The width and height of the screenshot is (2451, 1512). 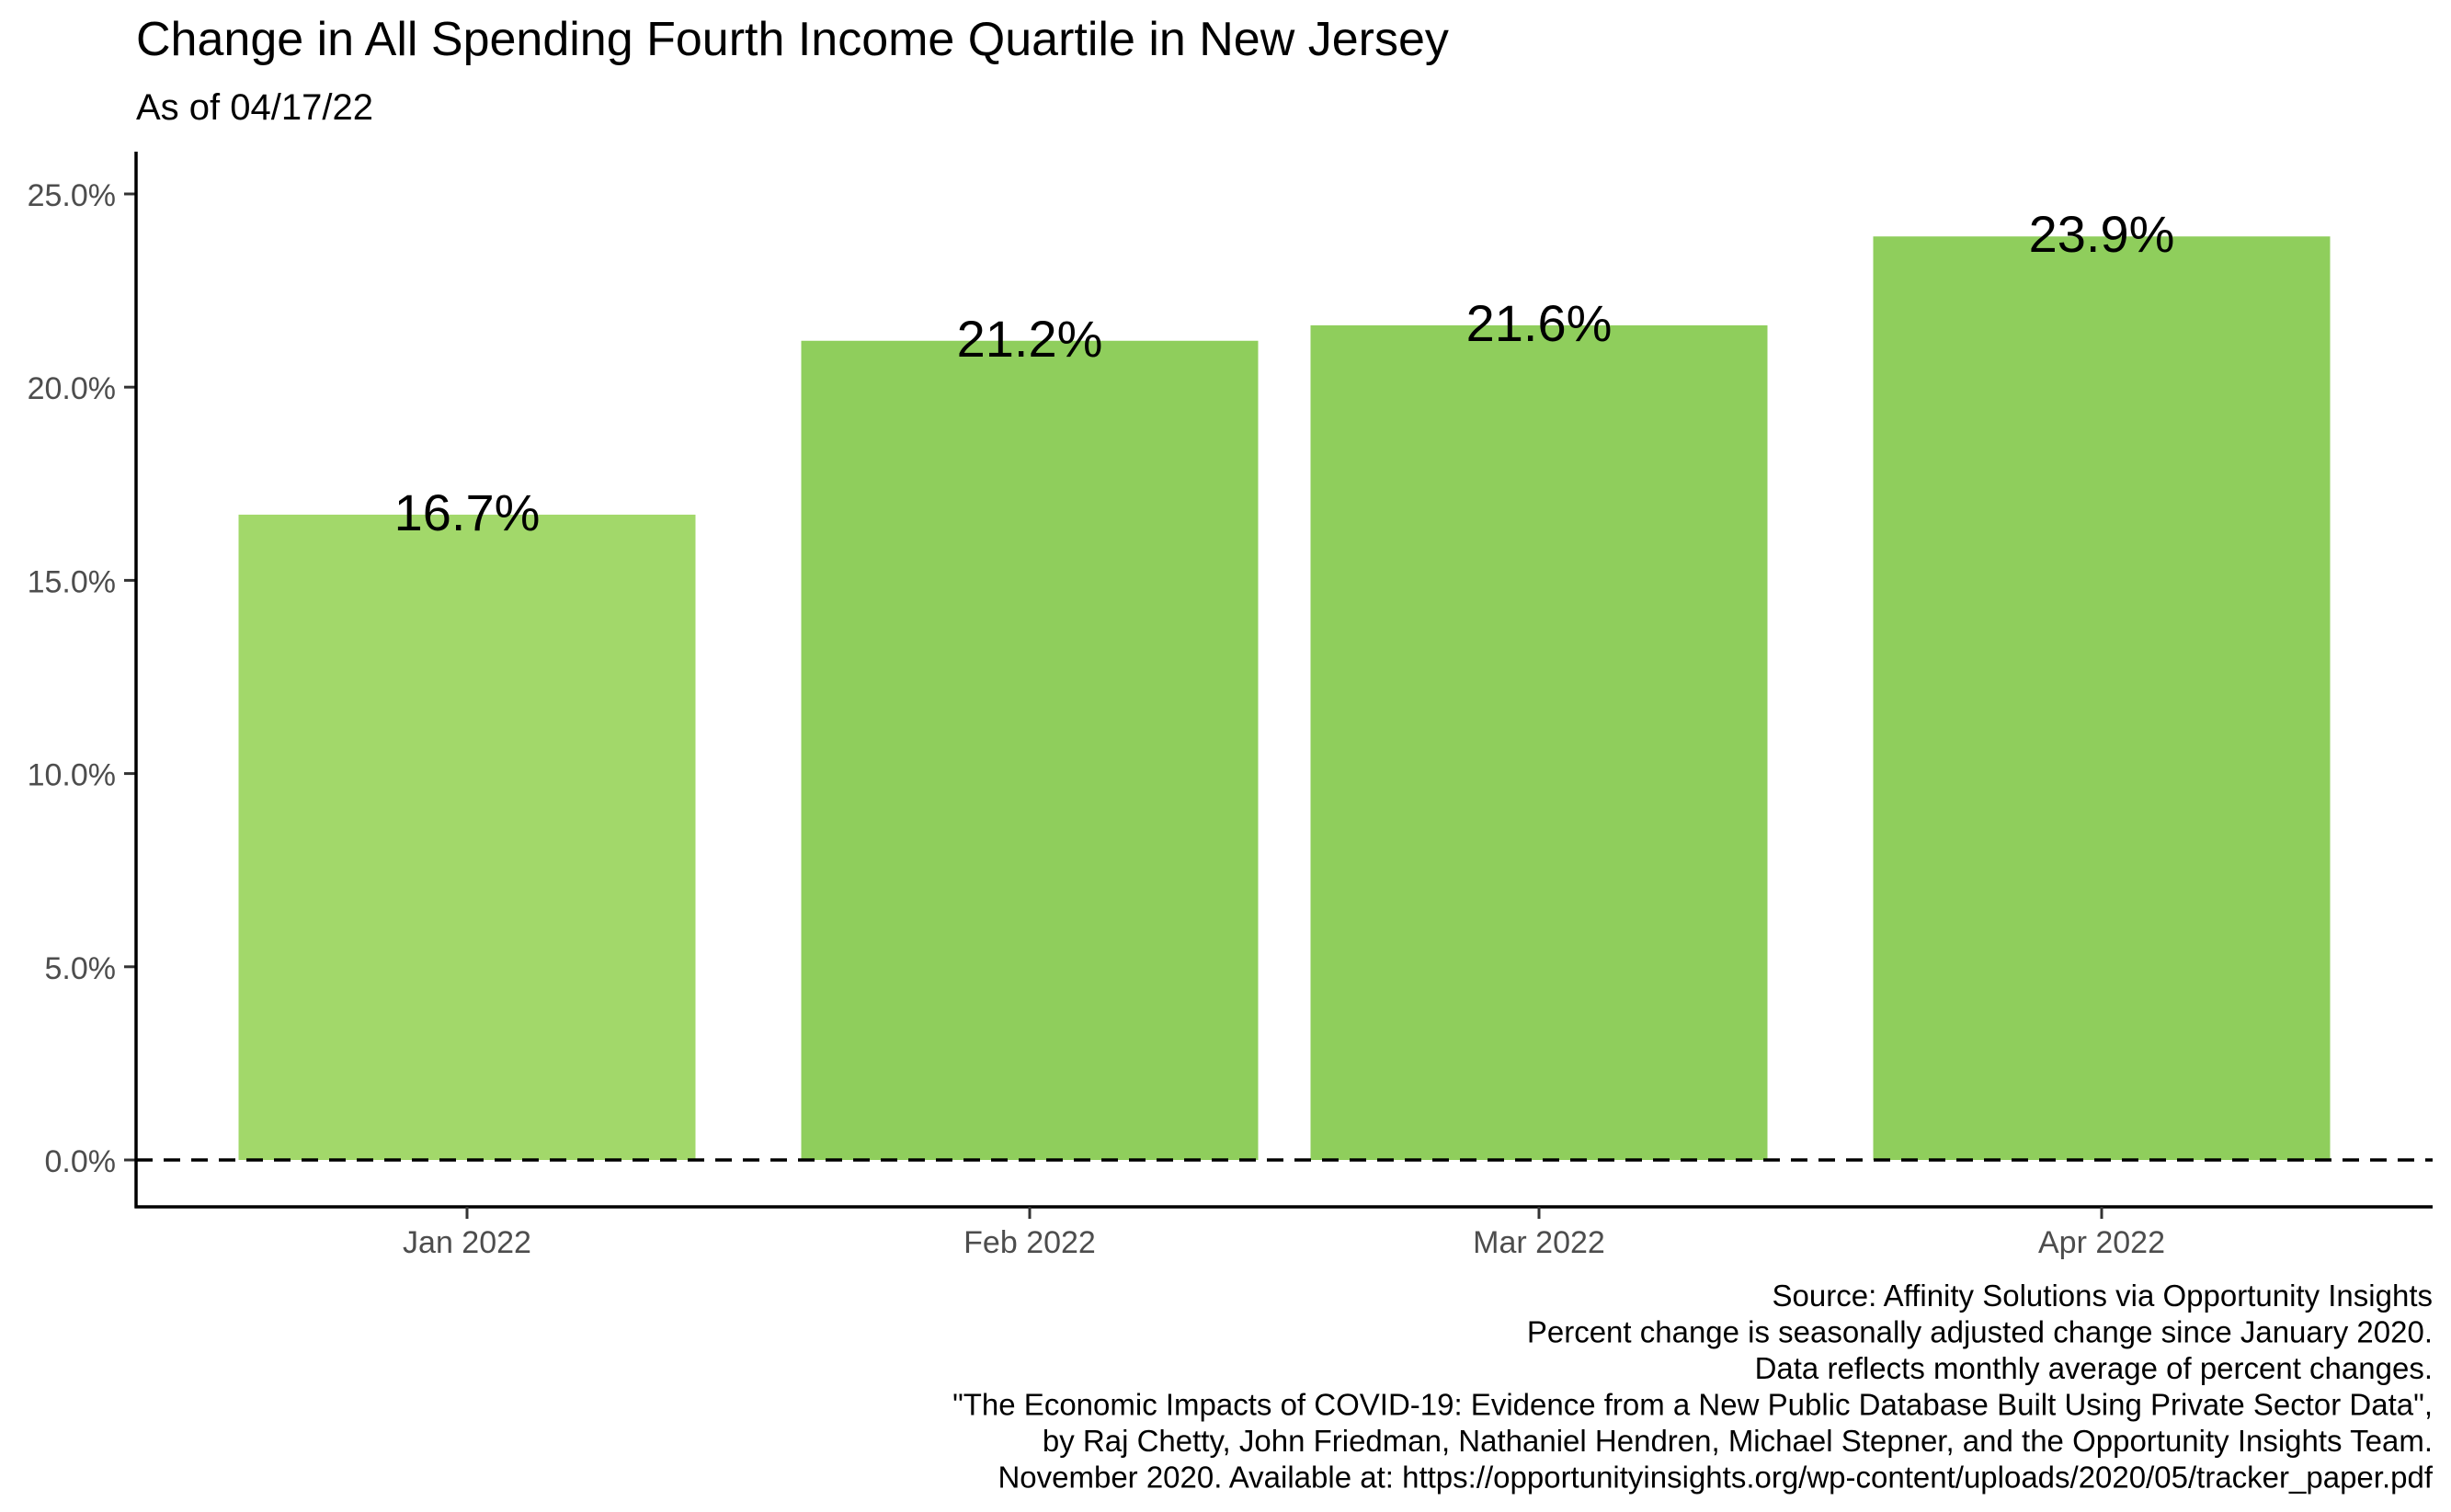 What do you see at coordinates (2102, 698) in the screenshot?
I see `bar-apr-2022` at bounding box center [2102, 698].